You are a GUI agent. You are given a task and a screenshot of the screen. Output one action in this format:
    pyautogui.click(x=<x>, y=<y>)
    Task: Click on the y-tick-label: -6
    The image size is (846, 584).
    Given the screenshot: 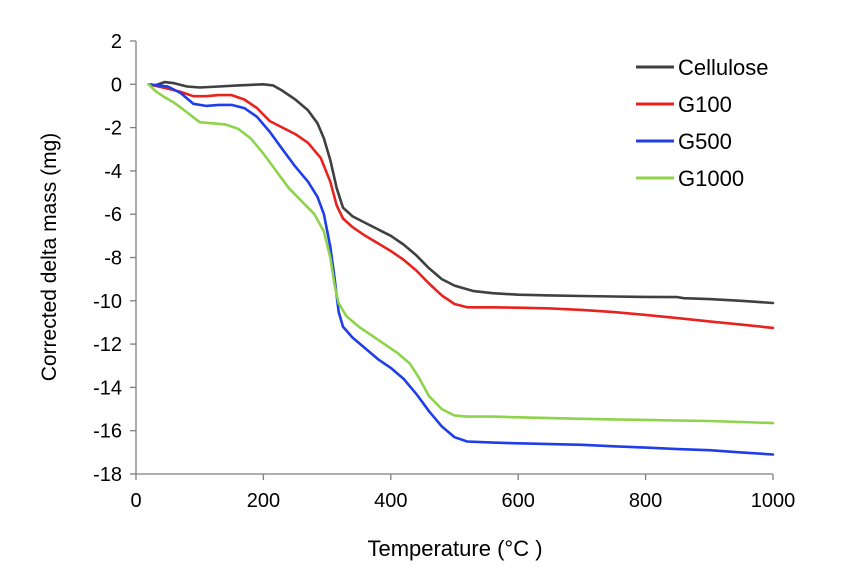 What is the action you would take?
    pyautogui.click(x=113, y=215)
    